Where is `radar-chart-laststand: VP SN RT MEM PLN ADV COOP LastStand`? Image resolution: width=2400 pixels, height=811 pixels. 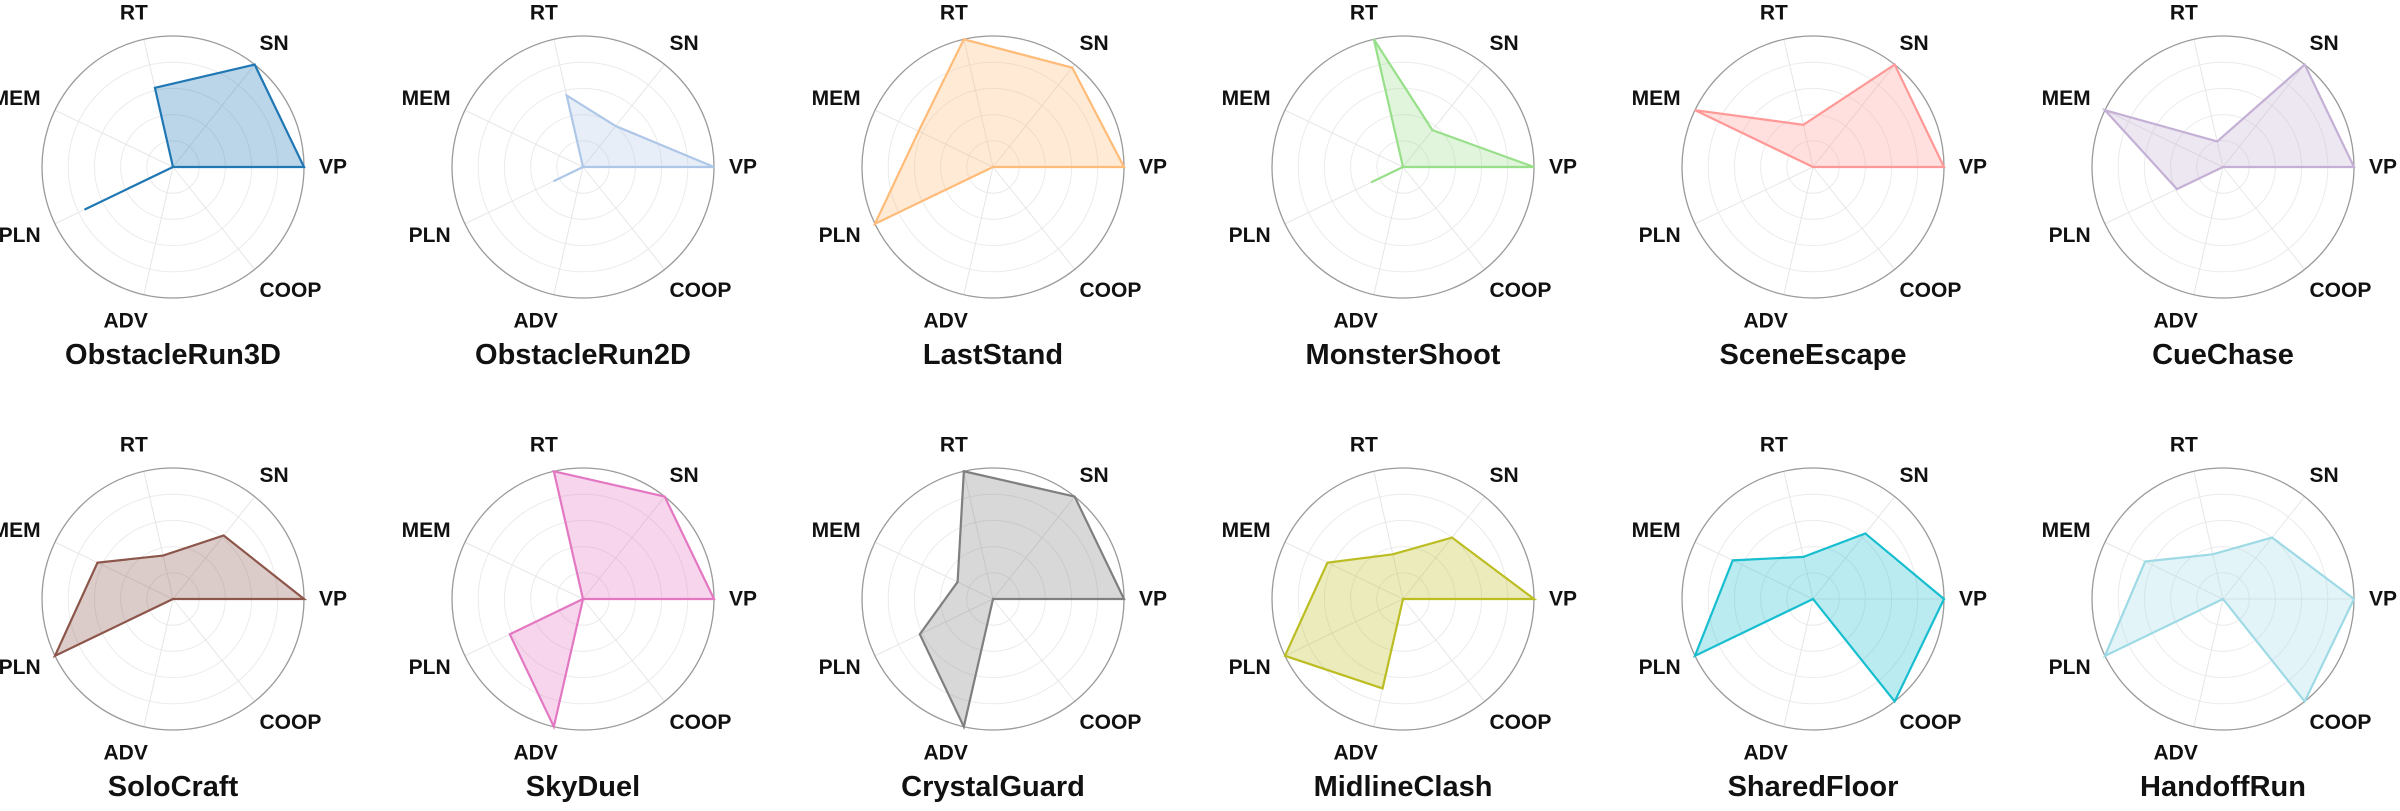 radar-chart-laststand: VP SN RT MEM PLN ADV COOP LastStand is located at coordinates (989, 186).